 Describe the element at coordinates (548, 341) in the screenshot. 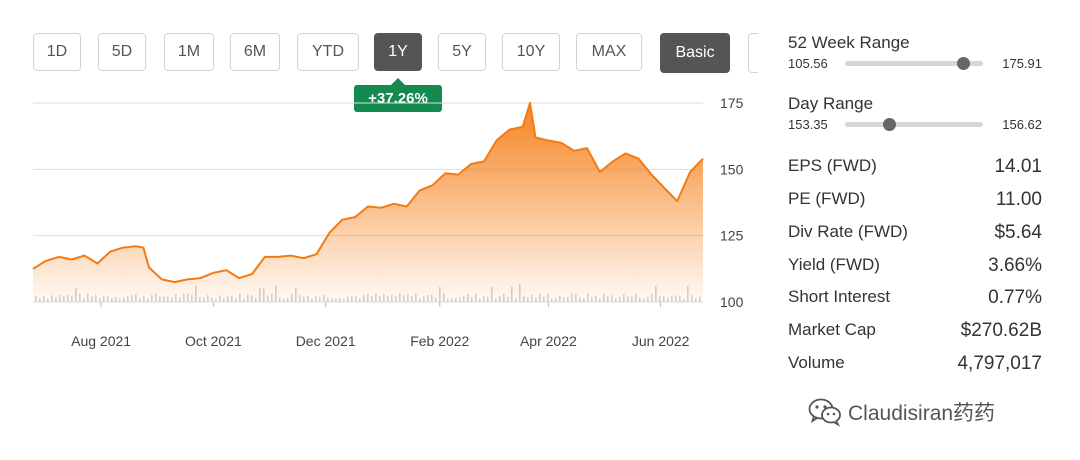

I see `x-tick-label: Apr 2022` at that location.